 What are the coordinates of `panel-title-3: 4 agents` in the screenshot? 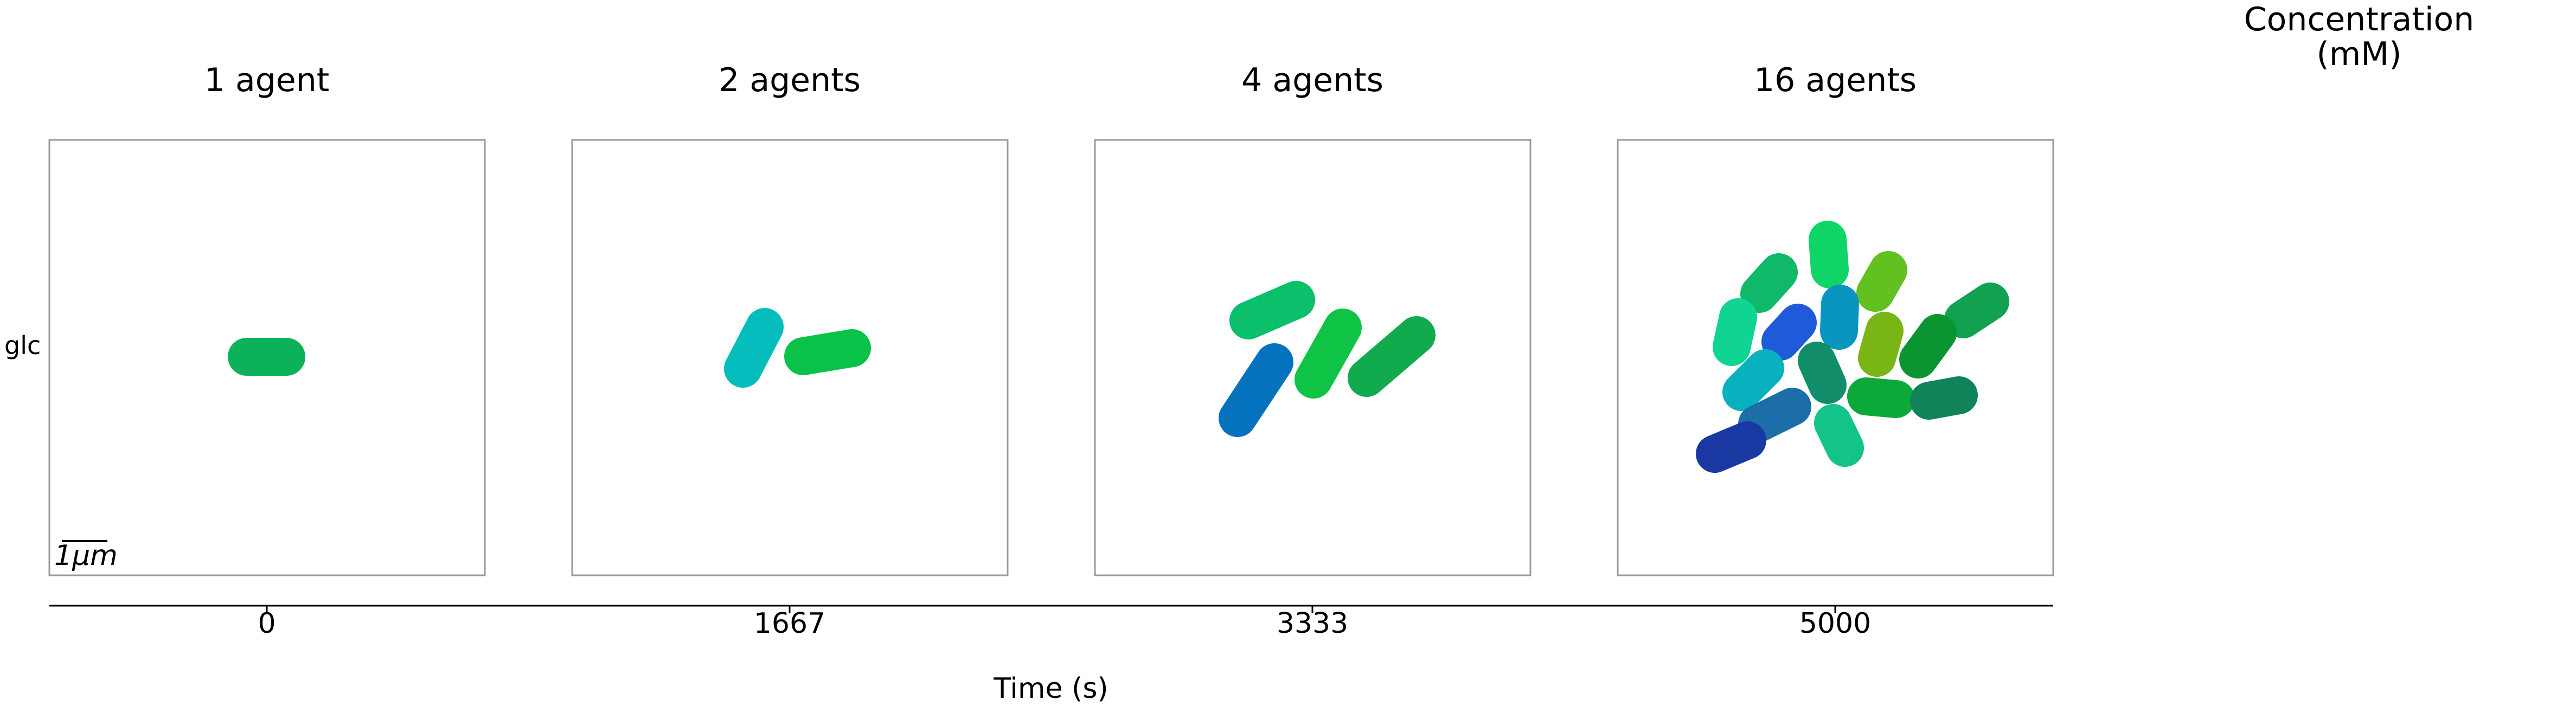 It's located at (1312, 80).